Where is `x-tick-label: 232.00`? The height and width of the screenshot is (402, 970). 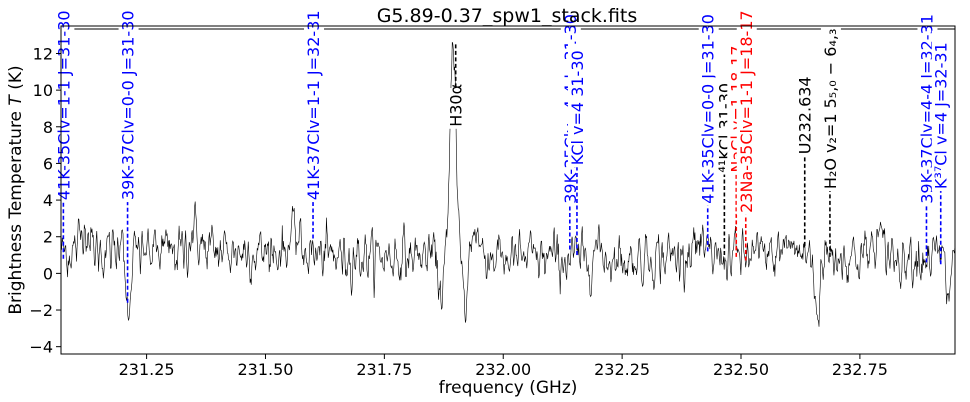
x-tick-label: 232.00 is located at coordinates (503, 369).